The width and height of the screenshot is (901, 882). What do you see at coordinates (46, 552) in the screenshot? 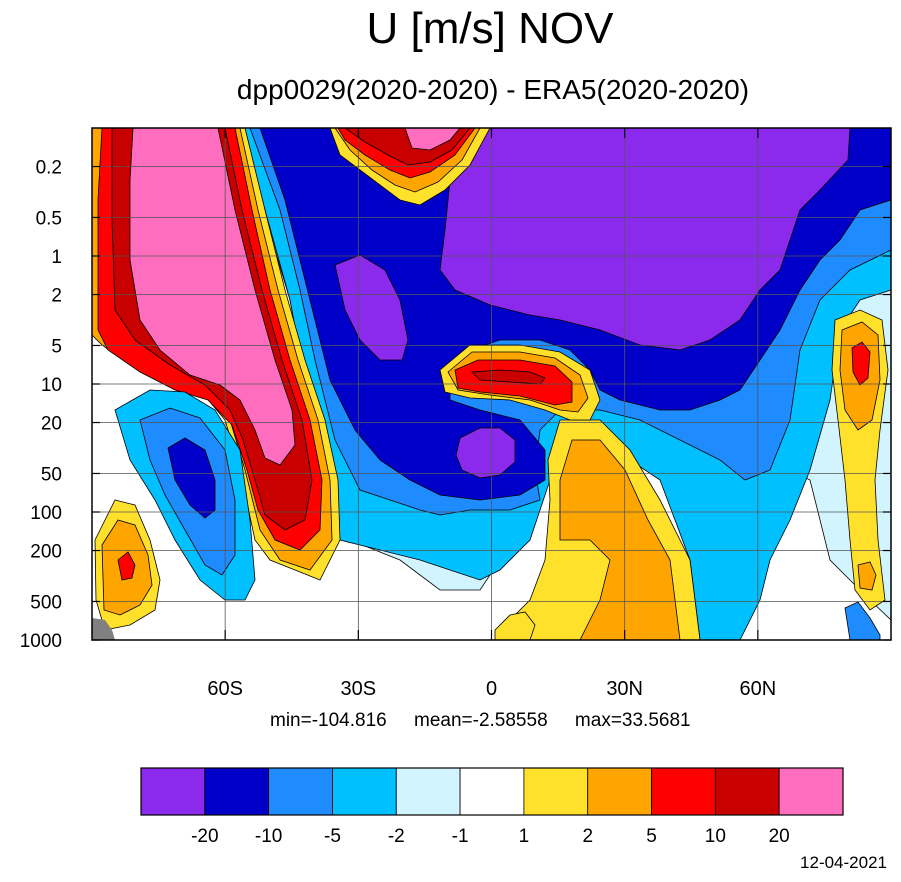
I see `y-tick-label: 200` at bounding box center [46, 552].